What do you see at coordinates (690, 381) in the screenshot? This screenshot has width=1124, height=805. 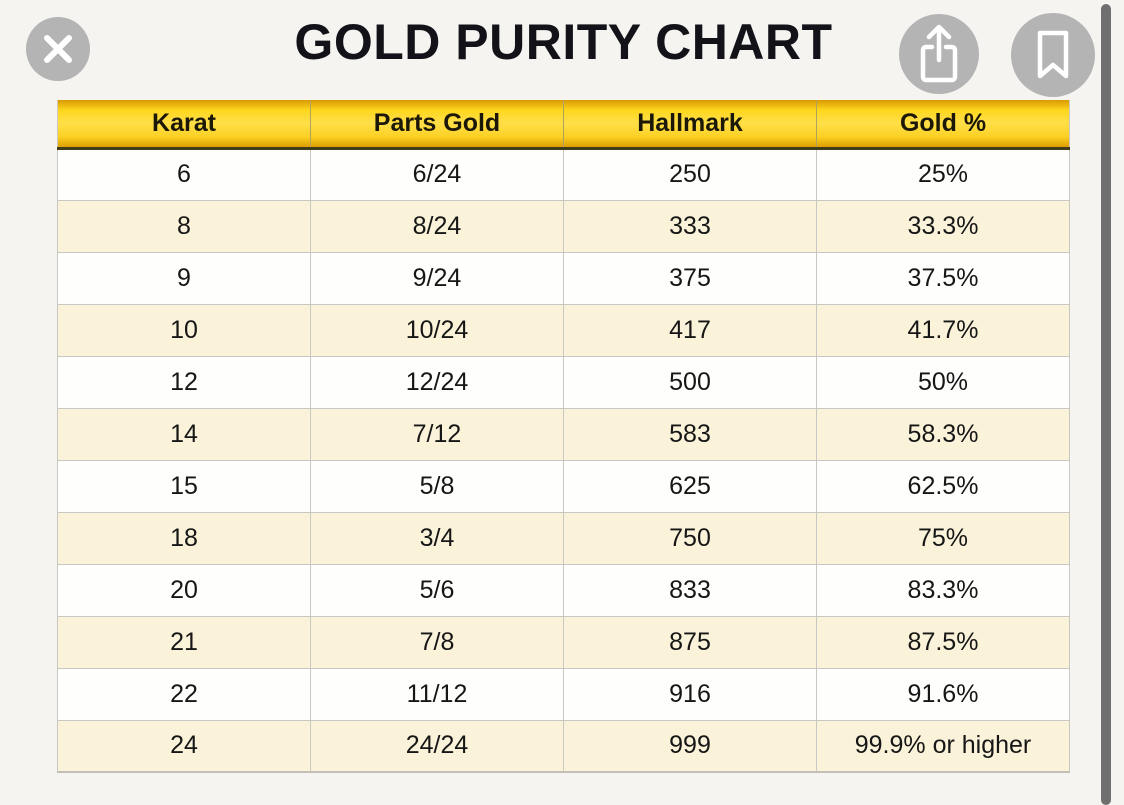 I see `table-cell: 500` at bounding box center [690, 381].